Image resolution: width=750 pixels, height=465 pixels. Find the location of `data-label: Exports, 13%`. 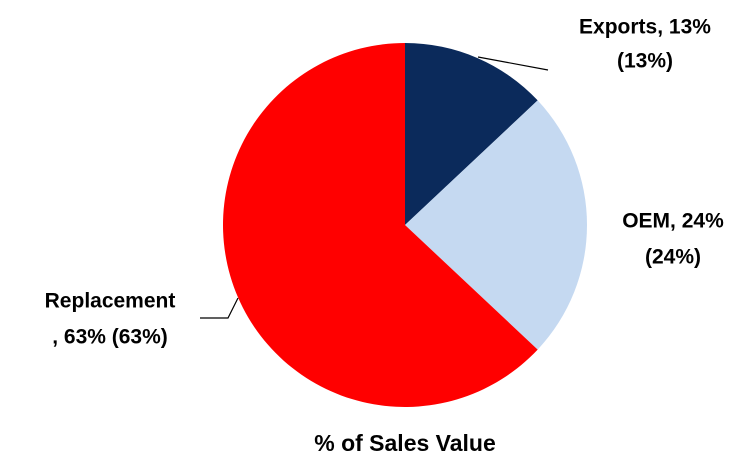

data-label: Exports, 13% is located at coordinates (645, 27).